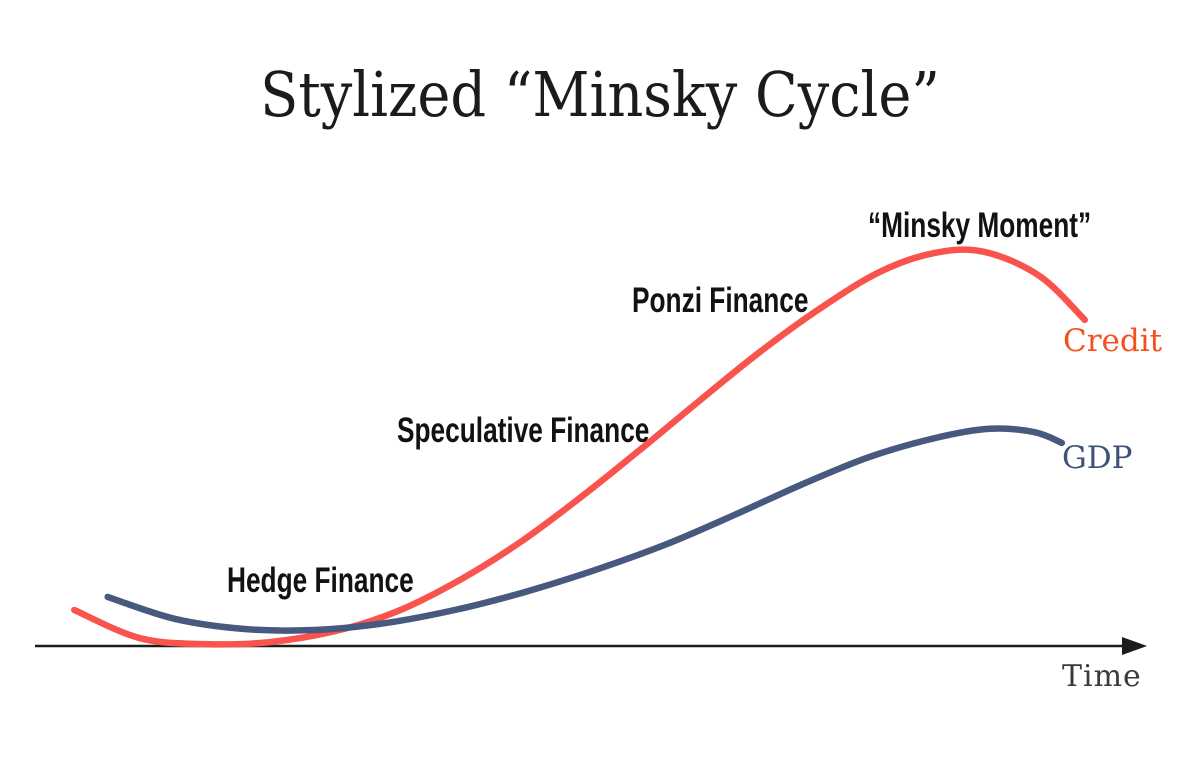 The height and width of the screenshot is (760, 1200). I want to click on series-label-gdp: GDP, so click(1097, 458).